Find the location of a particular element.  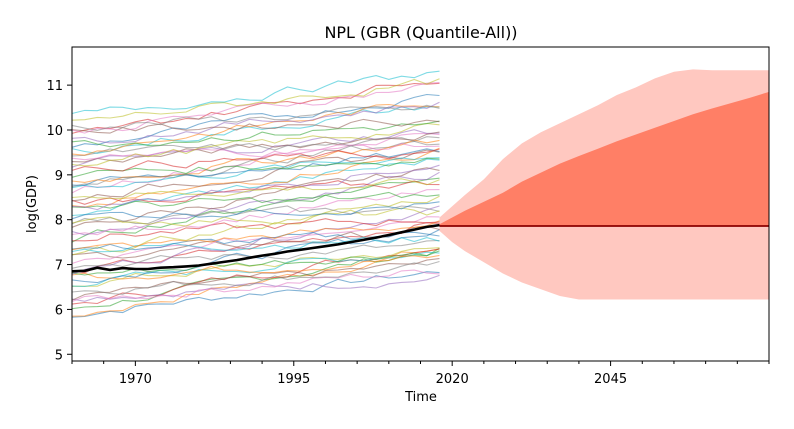

y-tick-label: 5 is located at coordinates (59, 355).